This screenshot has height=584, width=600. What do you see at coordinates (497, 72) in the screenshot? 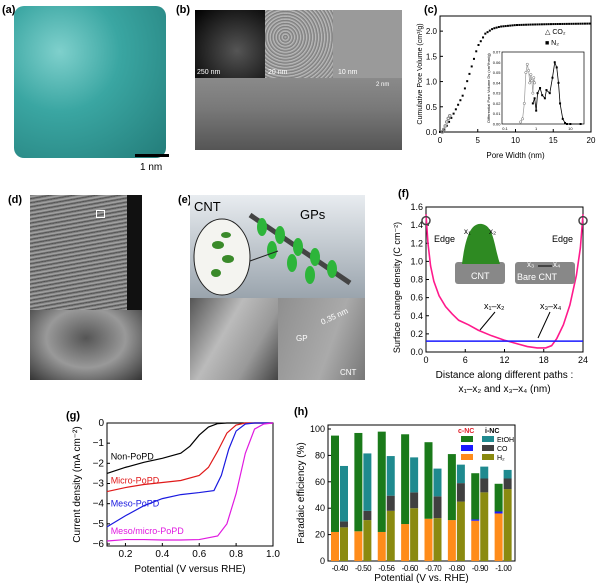
I see `inset-y-tick-label: 0.05` at bounding box center [497, 72].